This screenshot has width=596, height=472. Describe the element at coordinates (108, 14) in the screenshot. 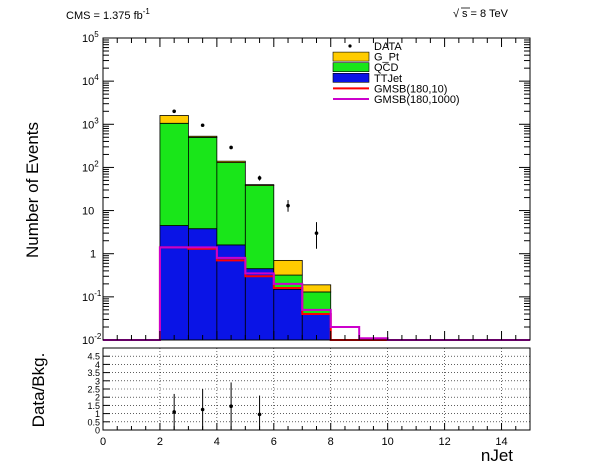

I see `luminosity-label: CMS = 1.375 fb-1` at that location.